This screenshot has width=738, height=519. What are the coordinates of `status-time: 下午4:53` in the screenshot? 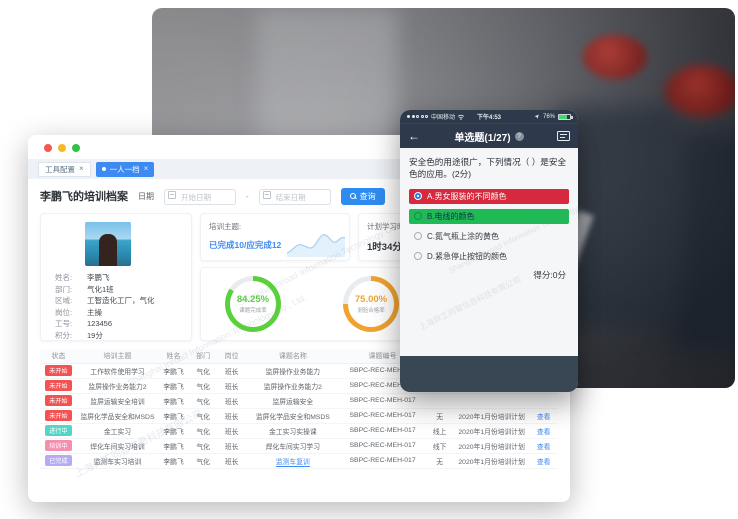 It's located at (488, 118).